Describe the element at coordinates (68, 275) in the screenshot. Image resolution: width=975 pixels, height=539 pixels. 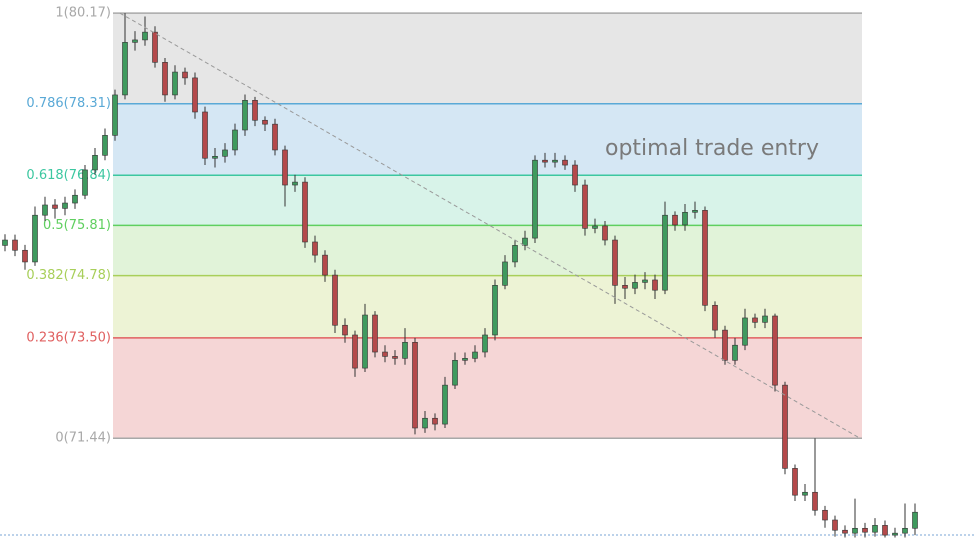
I see `fib-label: 0.382(74.78)` at that location.